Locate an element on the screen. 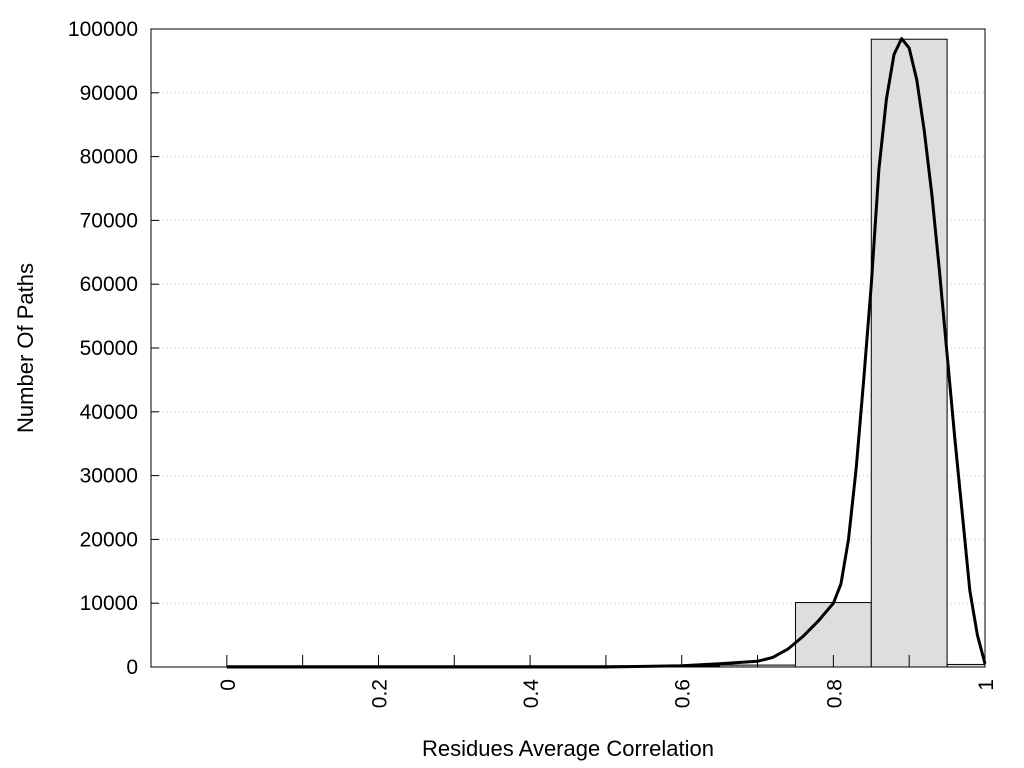  x-tick-label-1: 0.2 is located at coordinates (379, 693).